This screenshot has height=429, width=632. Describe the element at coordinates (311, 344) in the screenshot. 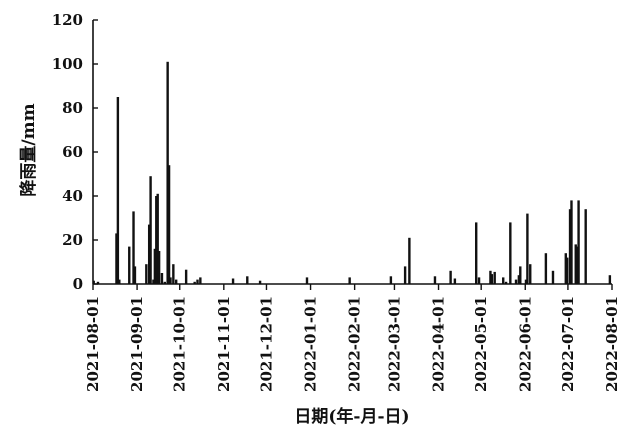

I see `x-tick-label: 2022-01-01` at that location.